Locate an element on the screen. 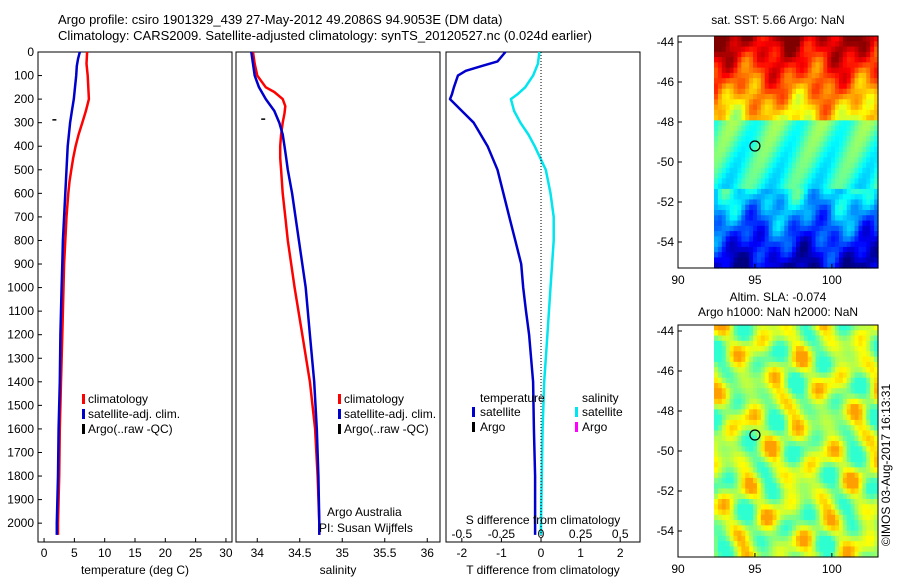  depth-tick-label: 1600 is located at coordinates (20, 429).